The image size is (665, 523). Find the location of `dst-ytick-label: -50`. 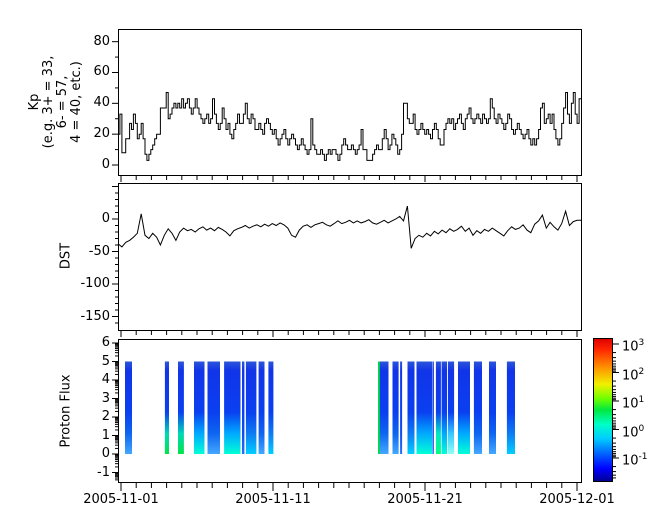

dst-ytick-label: -50 is located at coordinates (99, 251).